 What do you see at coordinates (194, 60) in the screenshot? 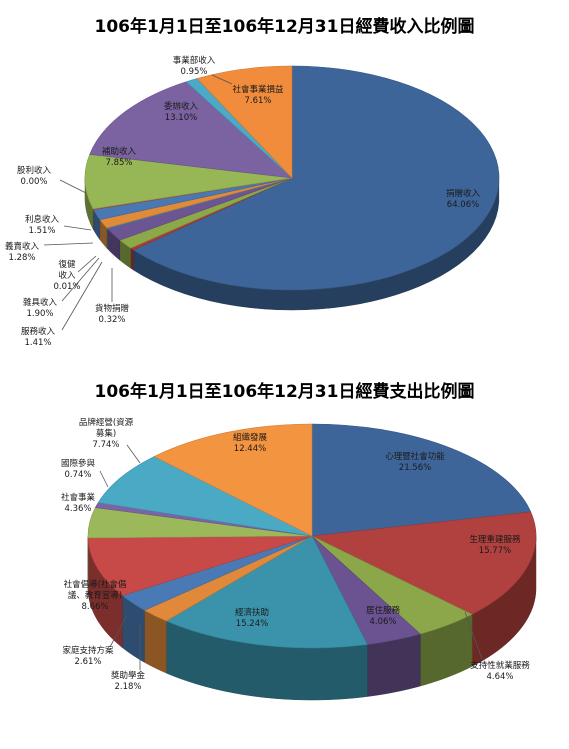
I see `slice-name-label: 事業部收入` at bounding box center [194, 60].